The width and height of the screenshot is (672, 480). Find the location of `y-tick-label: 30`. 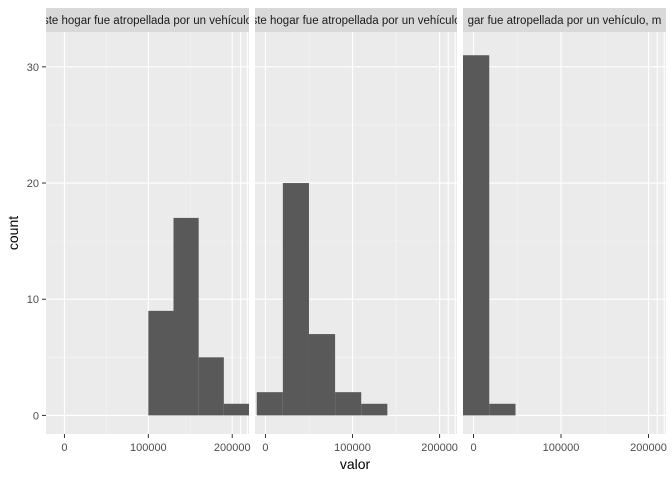

y-tick-label: 30 is located at coordinates (33, 68).